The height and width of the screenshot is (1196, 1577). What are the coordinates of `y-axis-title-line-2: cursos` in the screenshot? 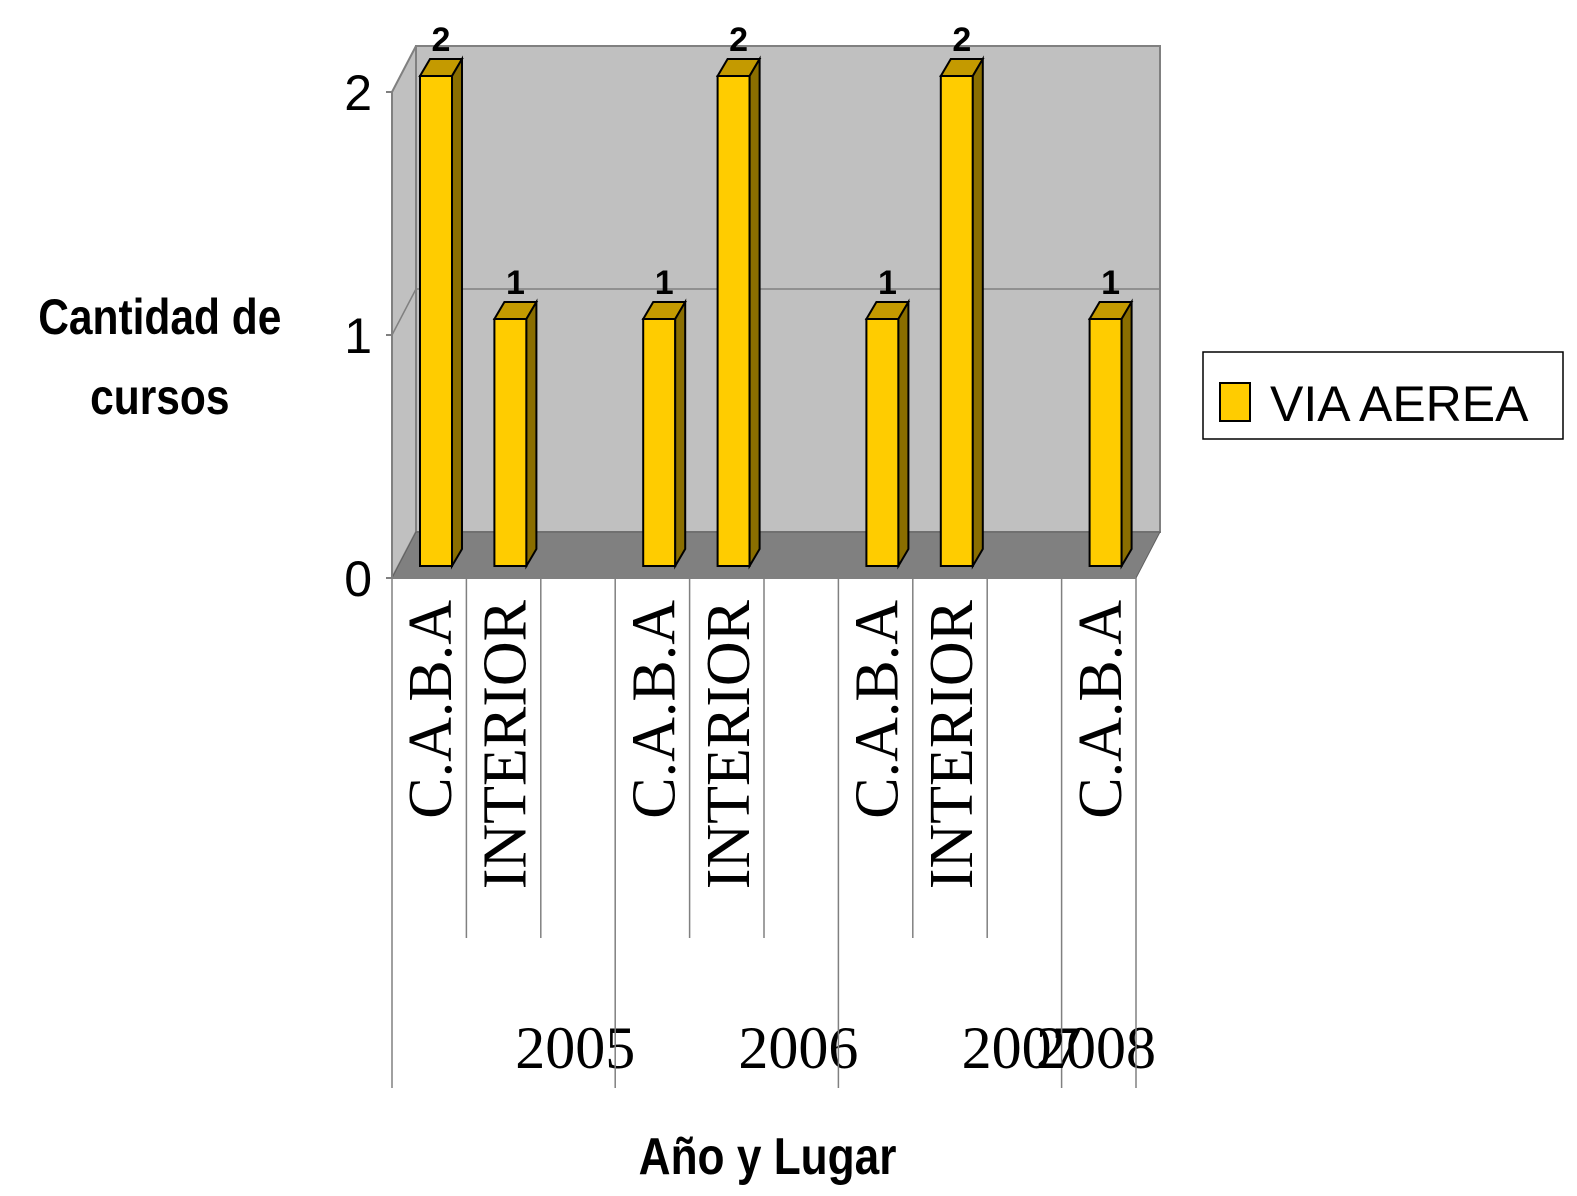 It's located at (159, 397).